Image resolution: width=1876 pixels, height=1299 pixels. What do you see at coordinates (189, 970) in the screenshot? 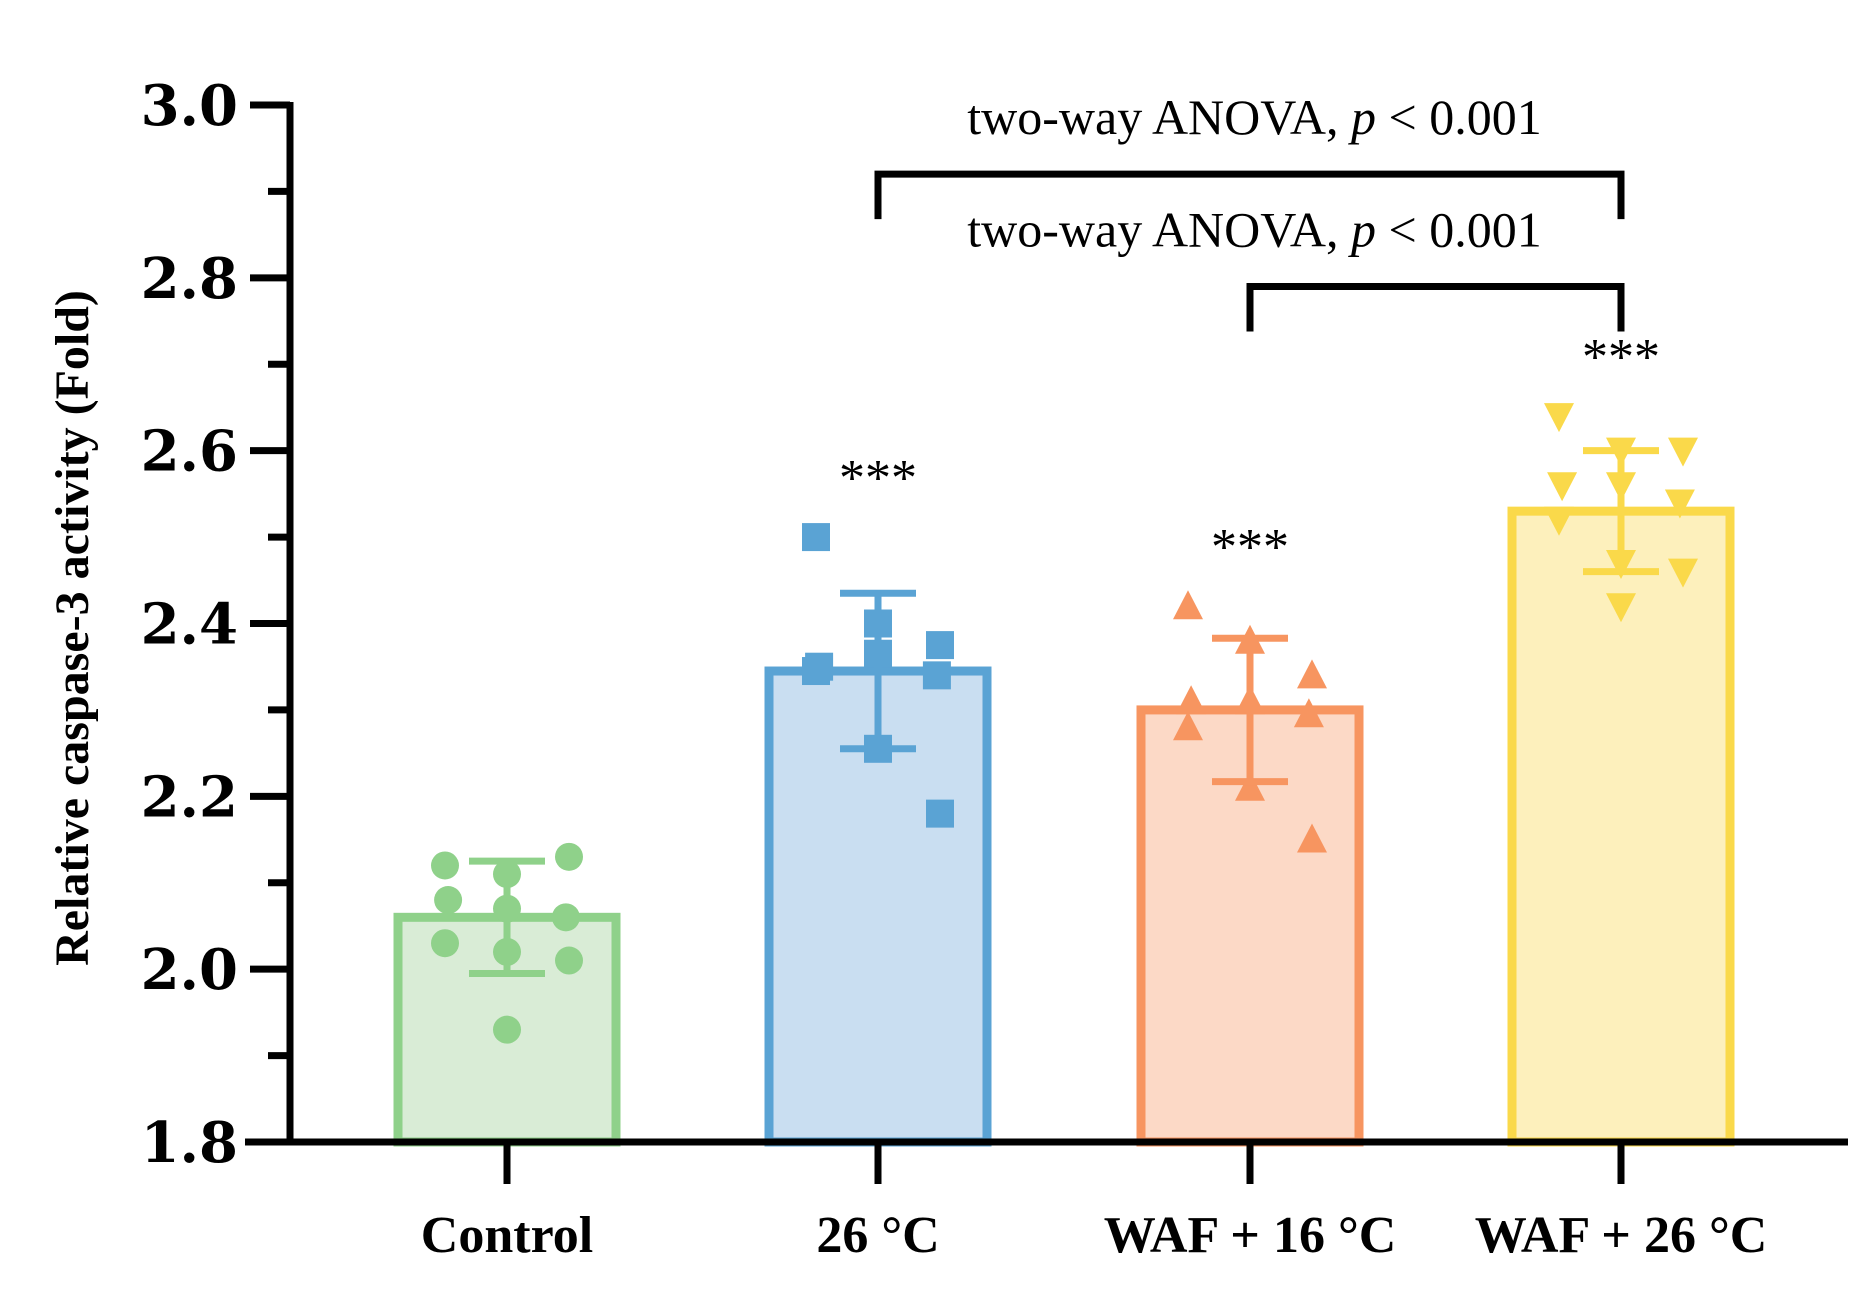
I see `y-tick-label: 2.0` at bounding box center [189, 970].